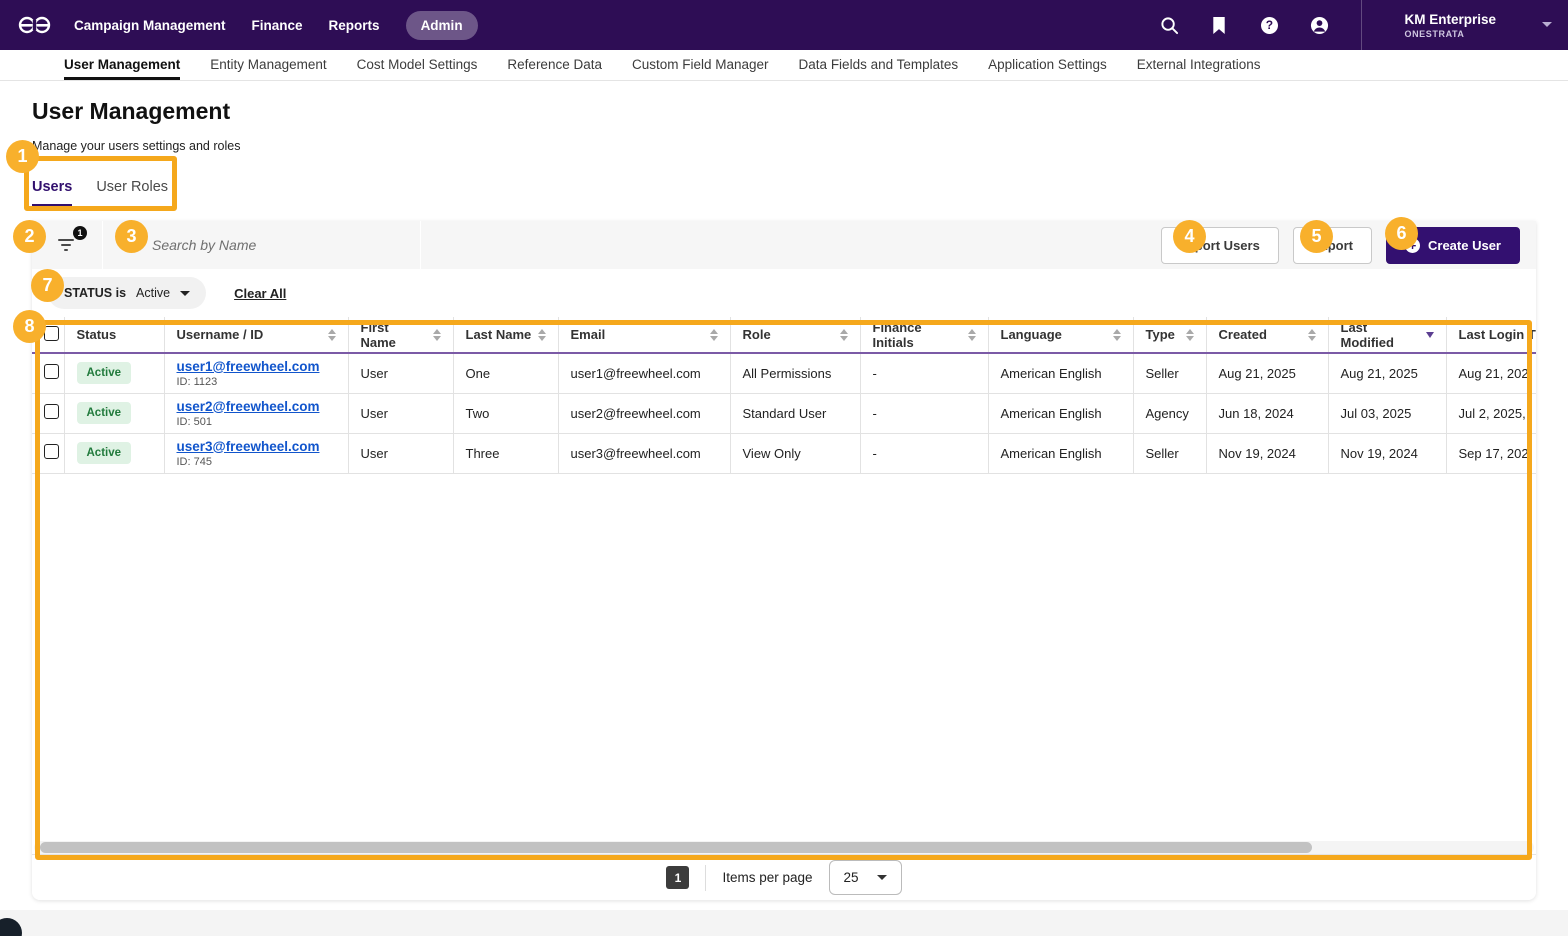 Image resolution: width=1568 pixels, height=936 pixels. Describe the element at coordinates (1319, 25) in the screenshot. I see `account-icon` at that location.